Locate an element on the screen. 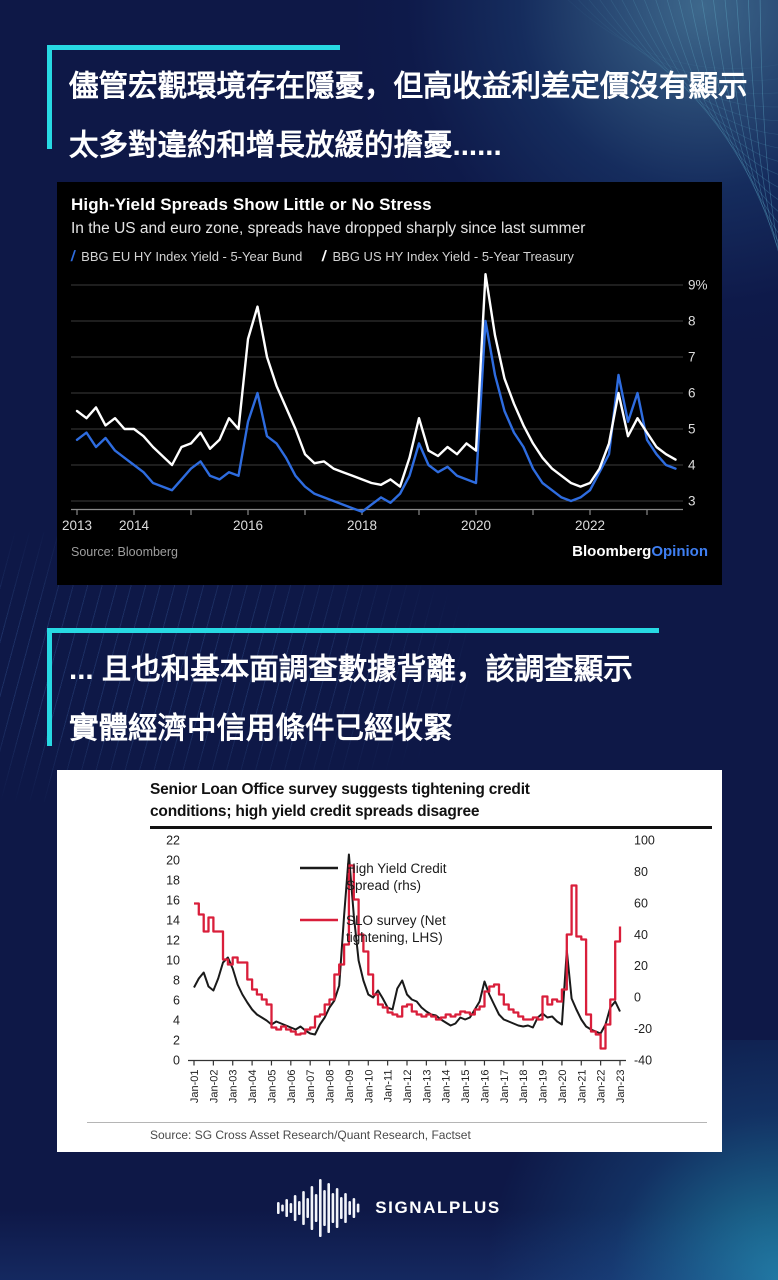 The image size is (778, 1280). waveform-icon is located at coordinates (318, 1208).